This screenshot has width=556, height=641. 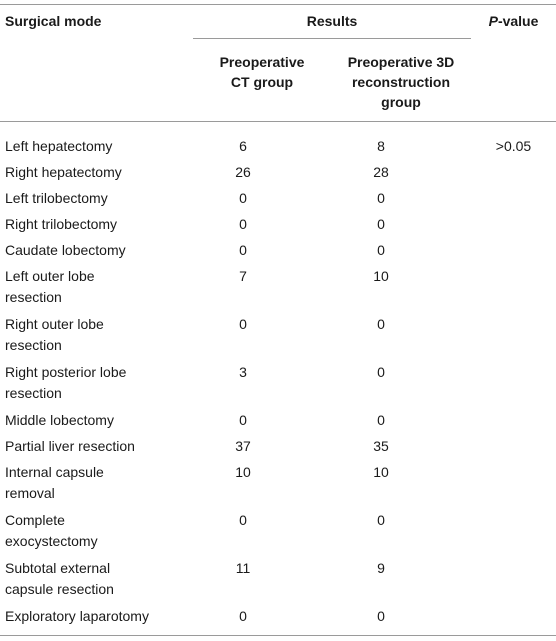 I want to click on surgical-mode-cell: Left hepatectomy, so click(x=95, y=146).